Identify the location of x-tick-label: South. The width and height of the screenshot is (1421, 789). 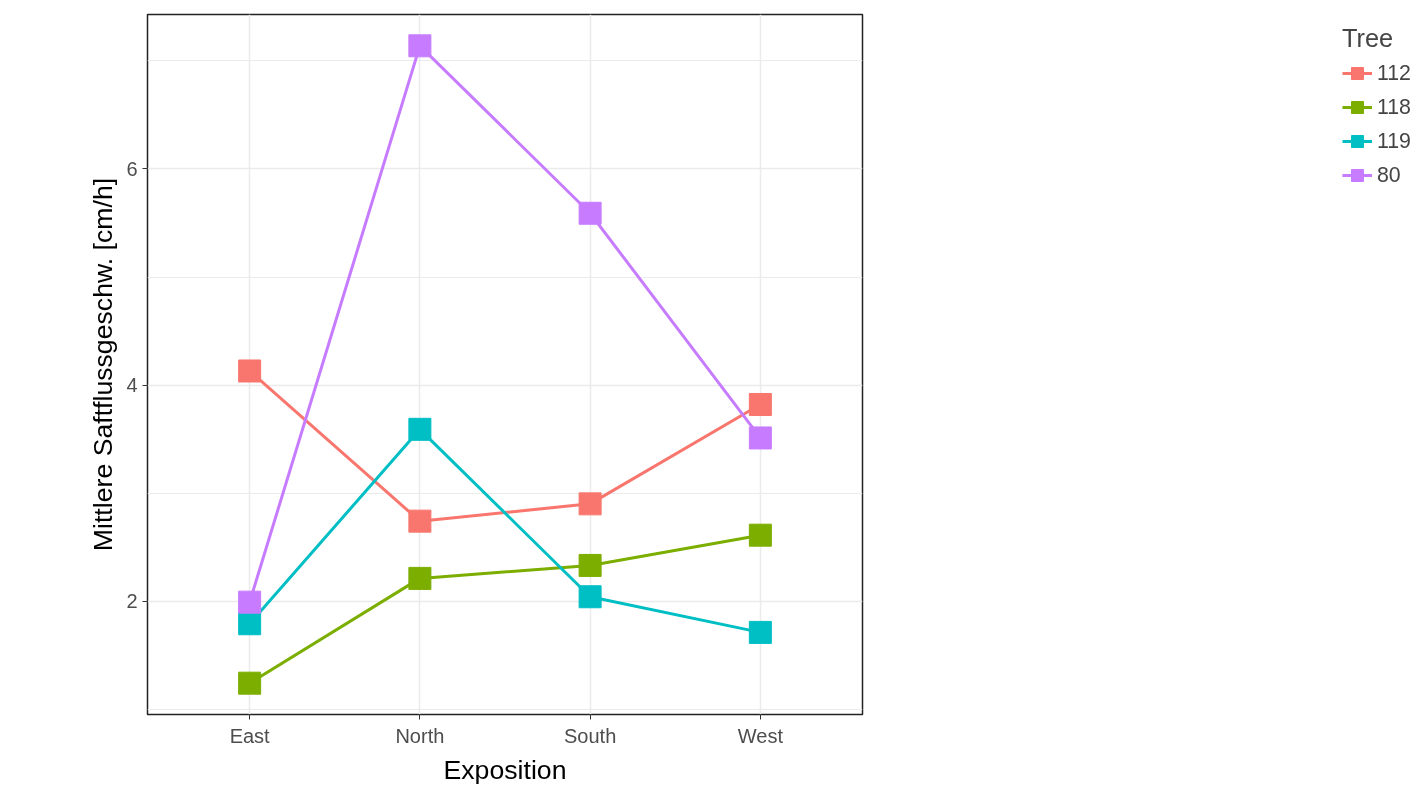
(590, 735).